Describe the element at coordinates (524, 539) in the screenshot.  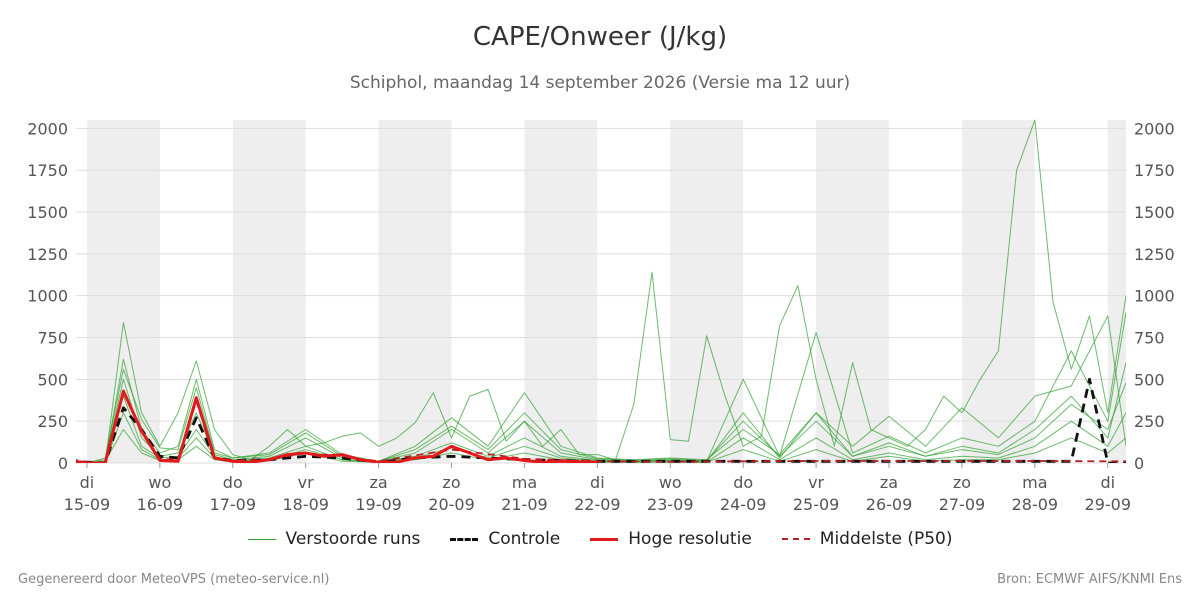
I see `legend-label-control: Controle` at that location.